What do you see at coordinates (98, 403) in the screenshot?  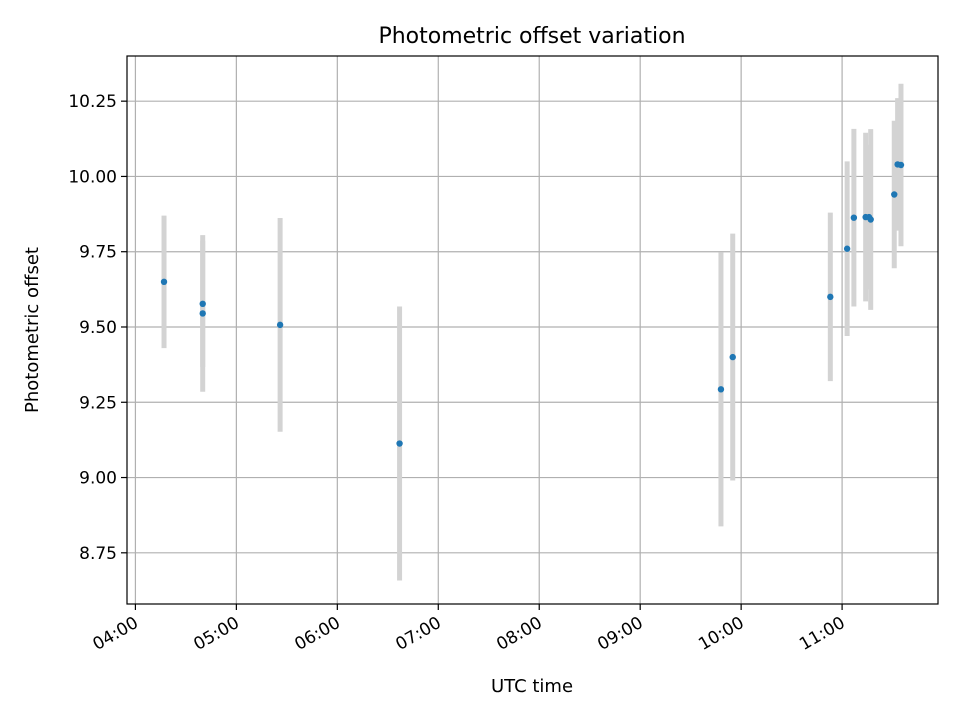 I see `y-tick-label: 9.25` at bounding box center [98, 403].